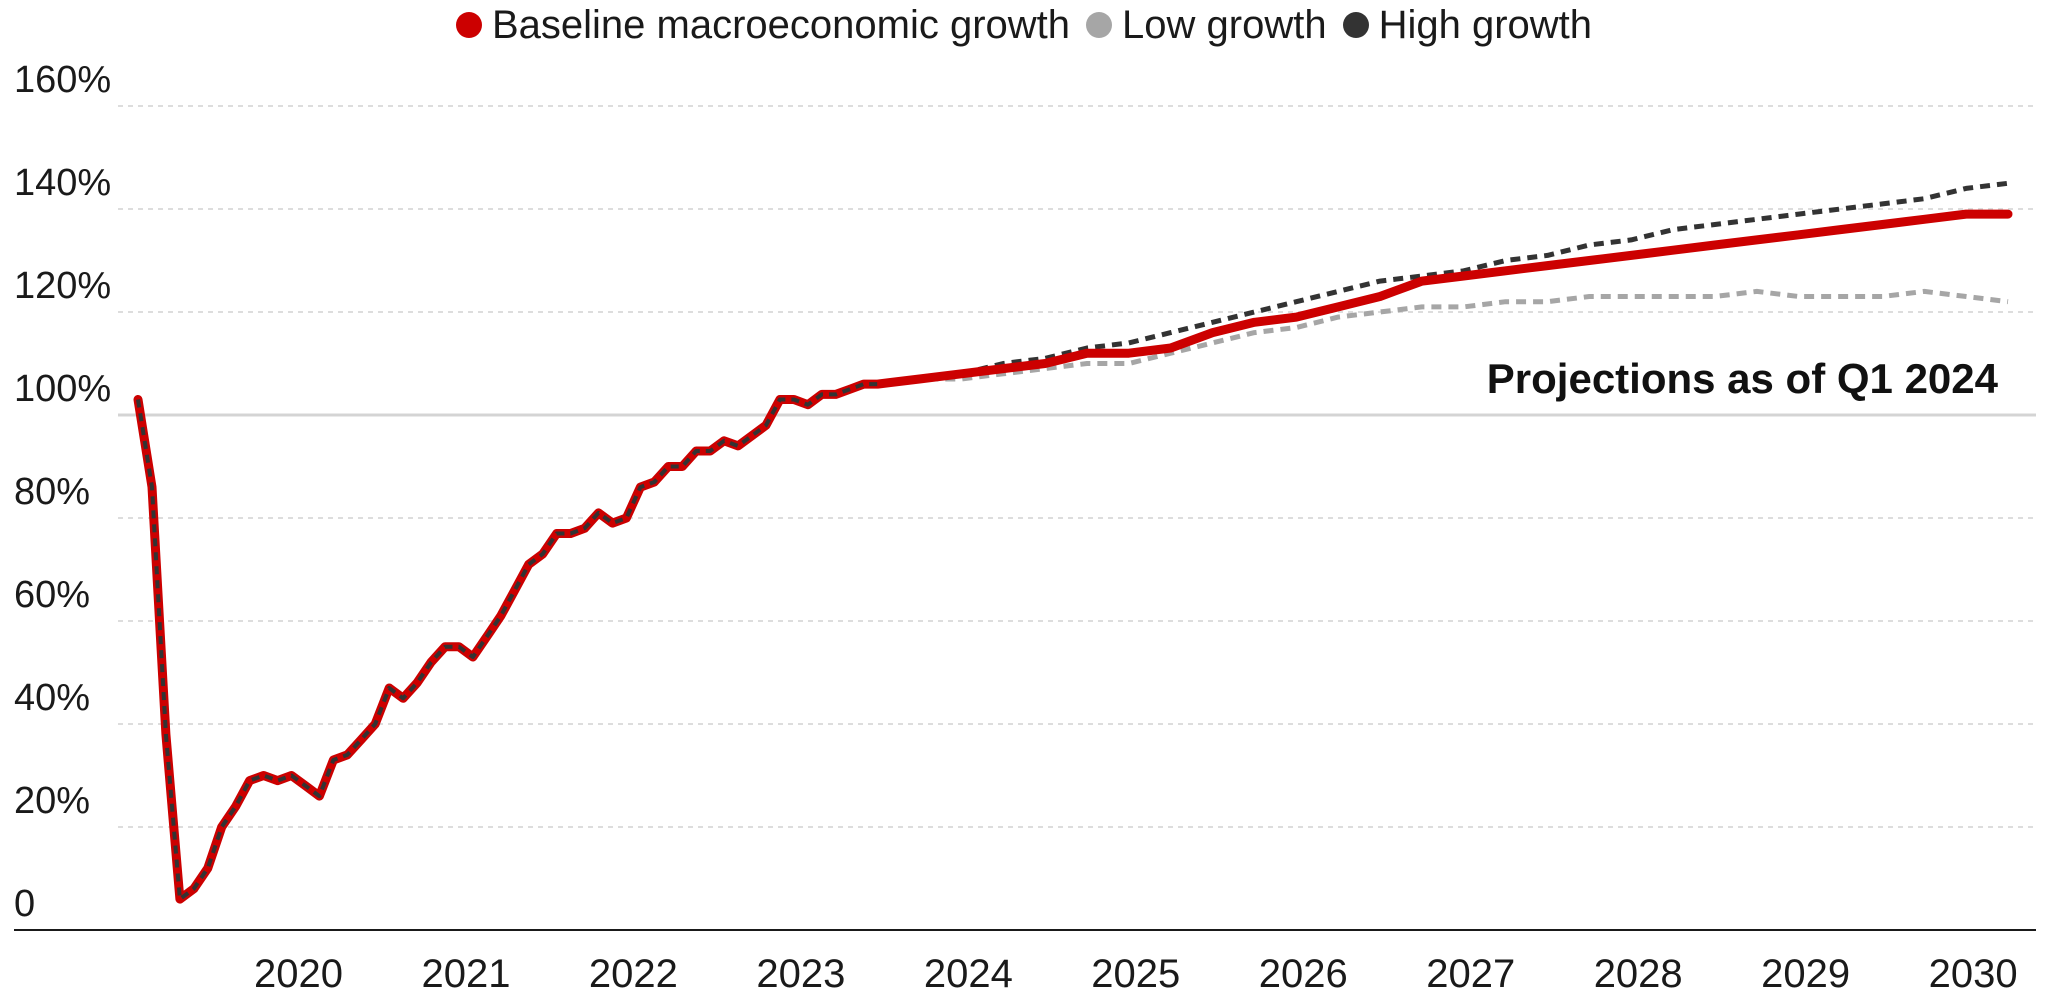 Image resolution: width=2048 pixels, height=999 pixels. Describe the element at coordinates (24, 904) in the screenshot. I see `y-tick-label: 0` at that location.